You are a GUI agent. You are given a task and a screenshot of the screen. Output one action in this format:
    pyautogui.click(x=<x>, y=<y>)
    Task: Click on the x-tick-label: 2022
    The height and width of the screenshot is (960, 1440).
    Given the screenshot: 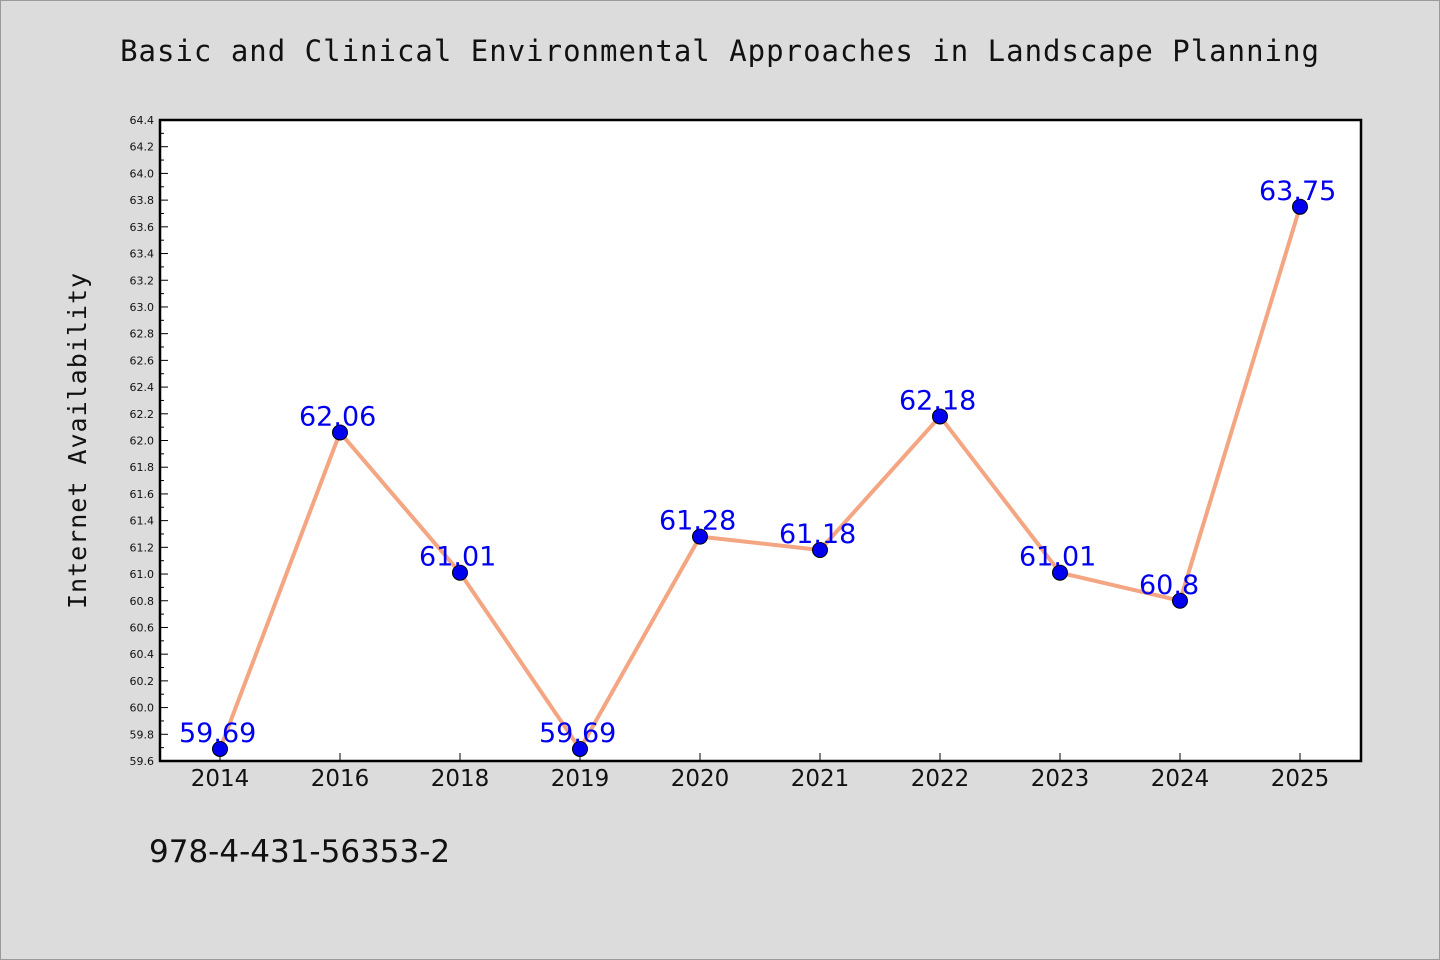 What is the action you would take?
    pyautogui.click(x=940, y=779)
    